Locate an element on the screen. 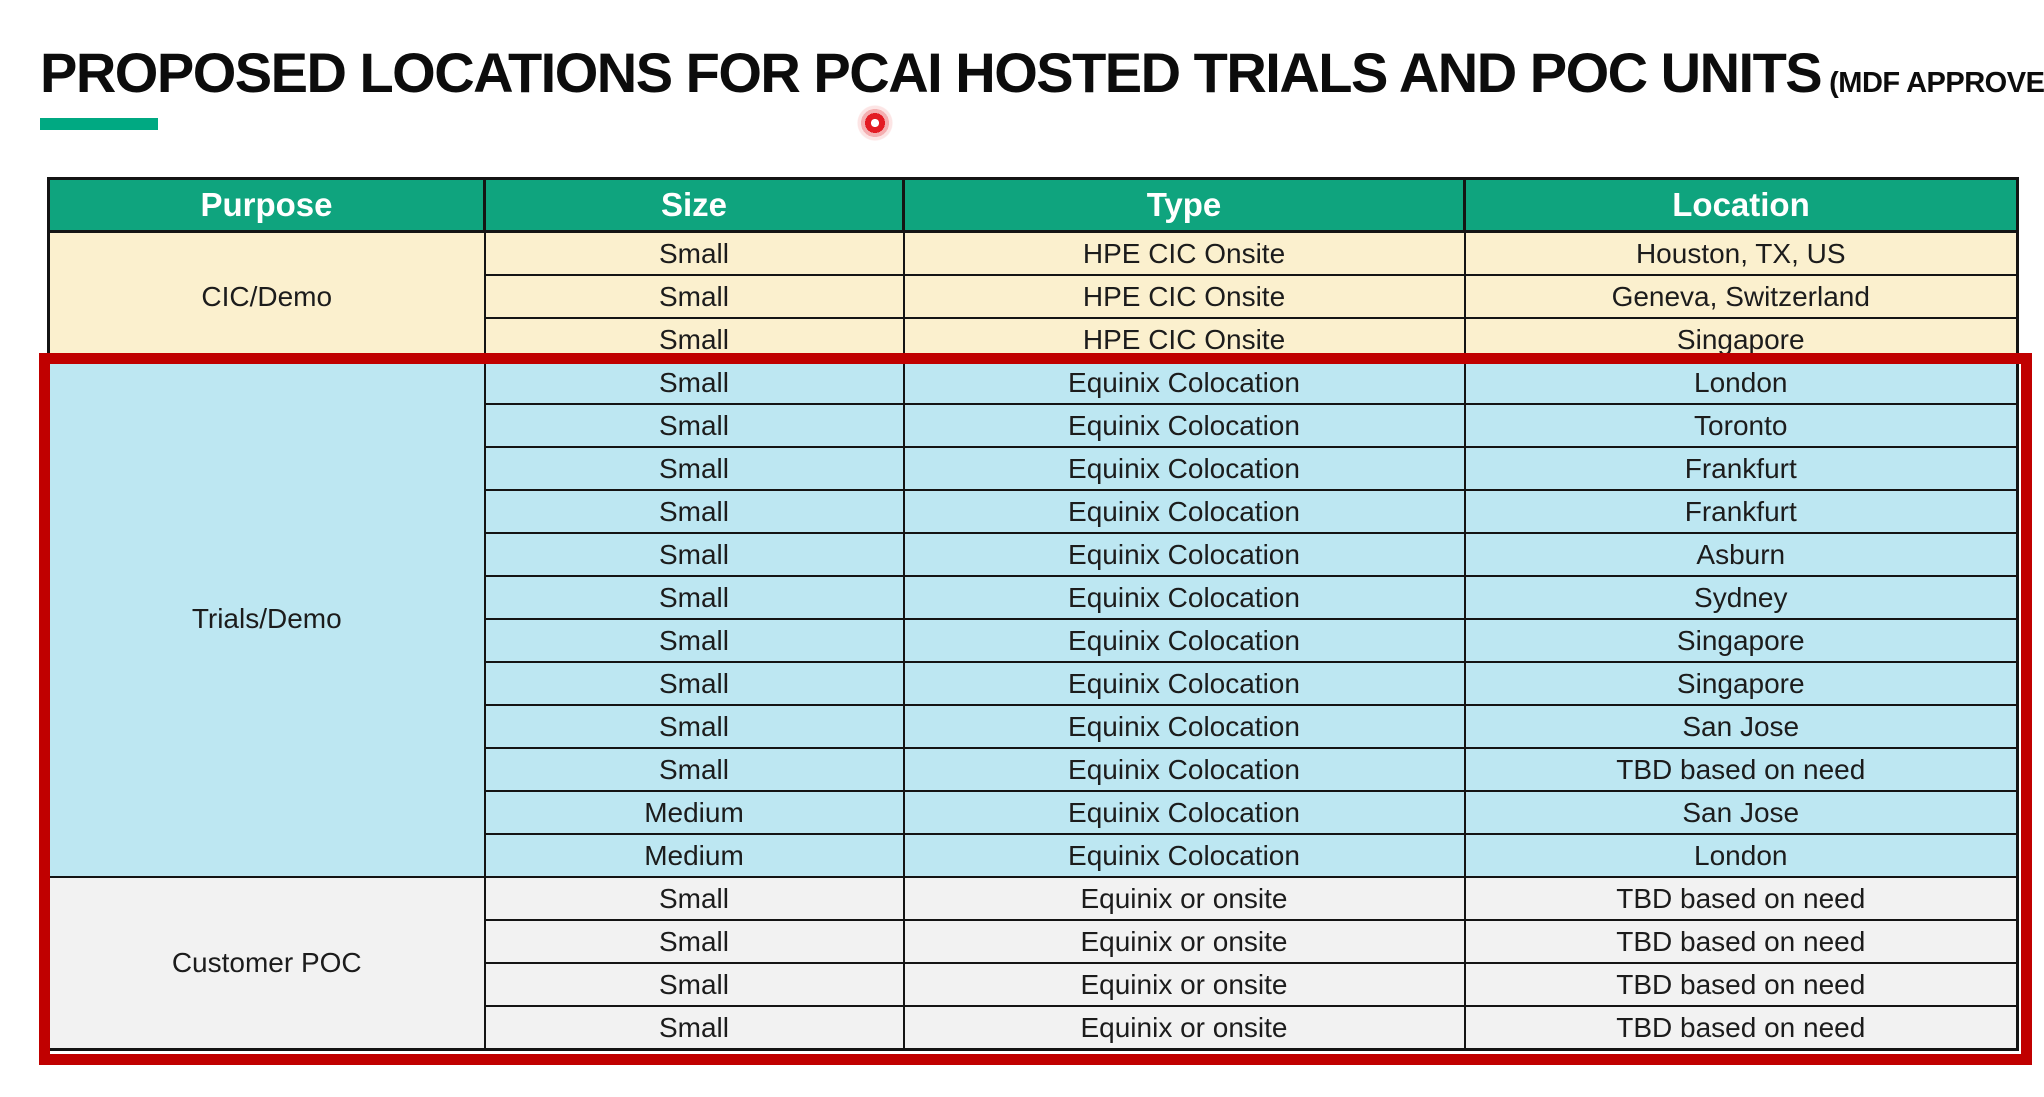 The width and height of the screenshot is (2044, 1097). table-row: Small HPE CIC Onsite Geneva, Switzerland is located at coordinates (1034, 296).